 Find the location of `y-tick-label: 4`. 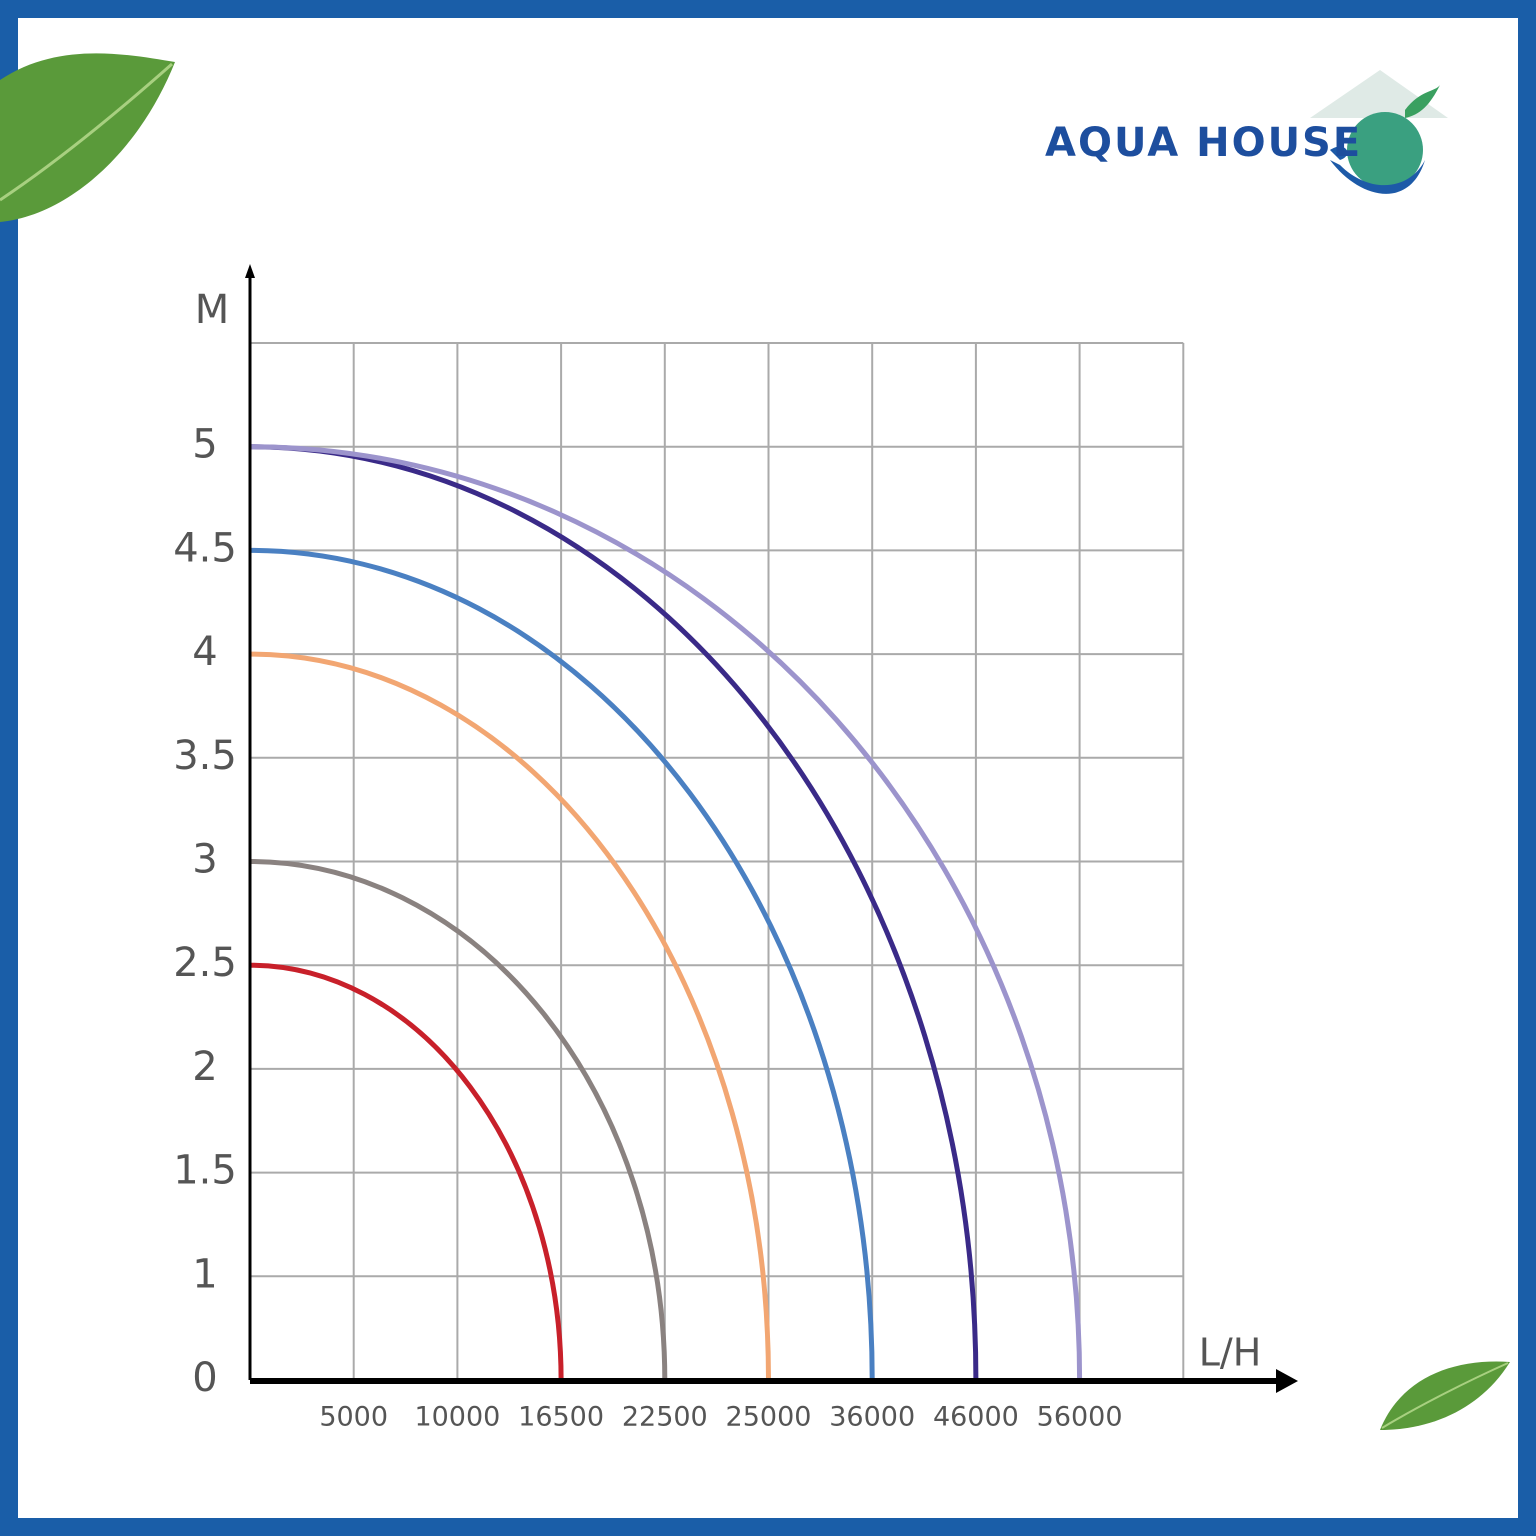

y-tick-label: 4 is located at coordinates (204, 652).